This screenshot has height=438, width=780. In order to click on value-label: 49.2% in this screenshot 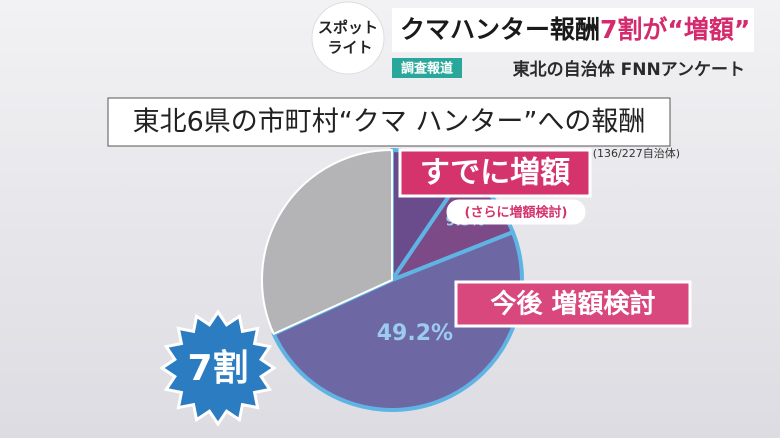, I will do `click(415, 333)`.